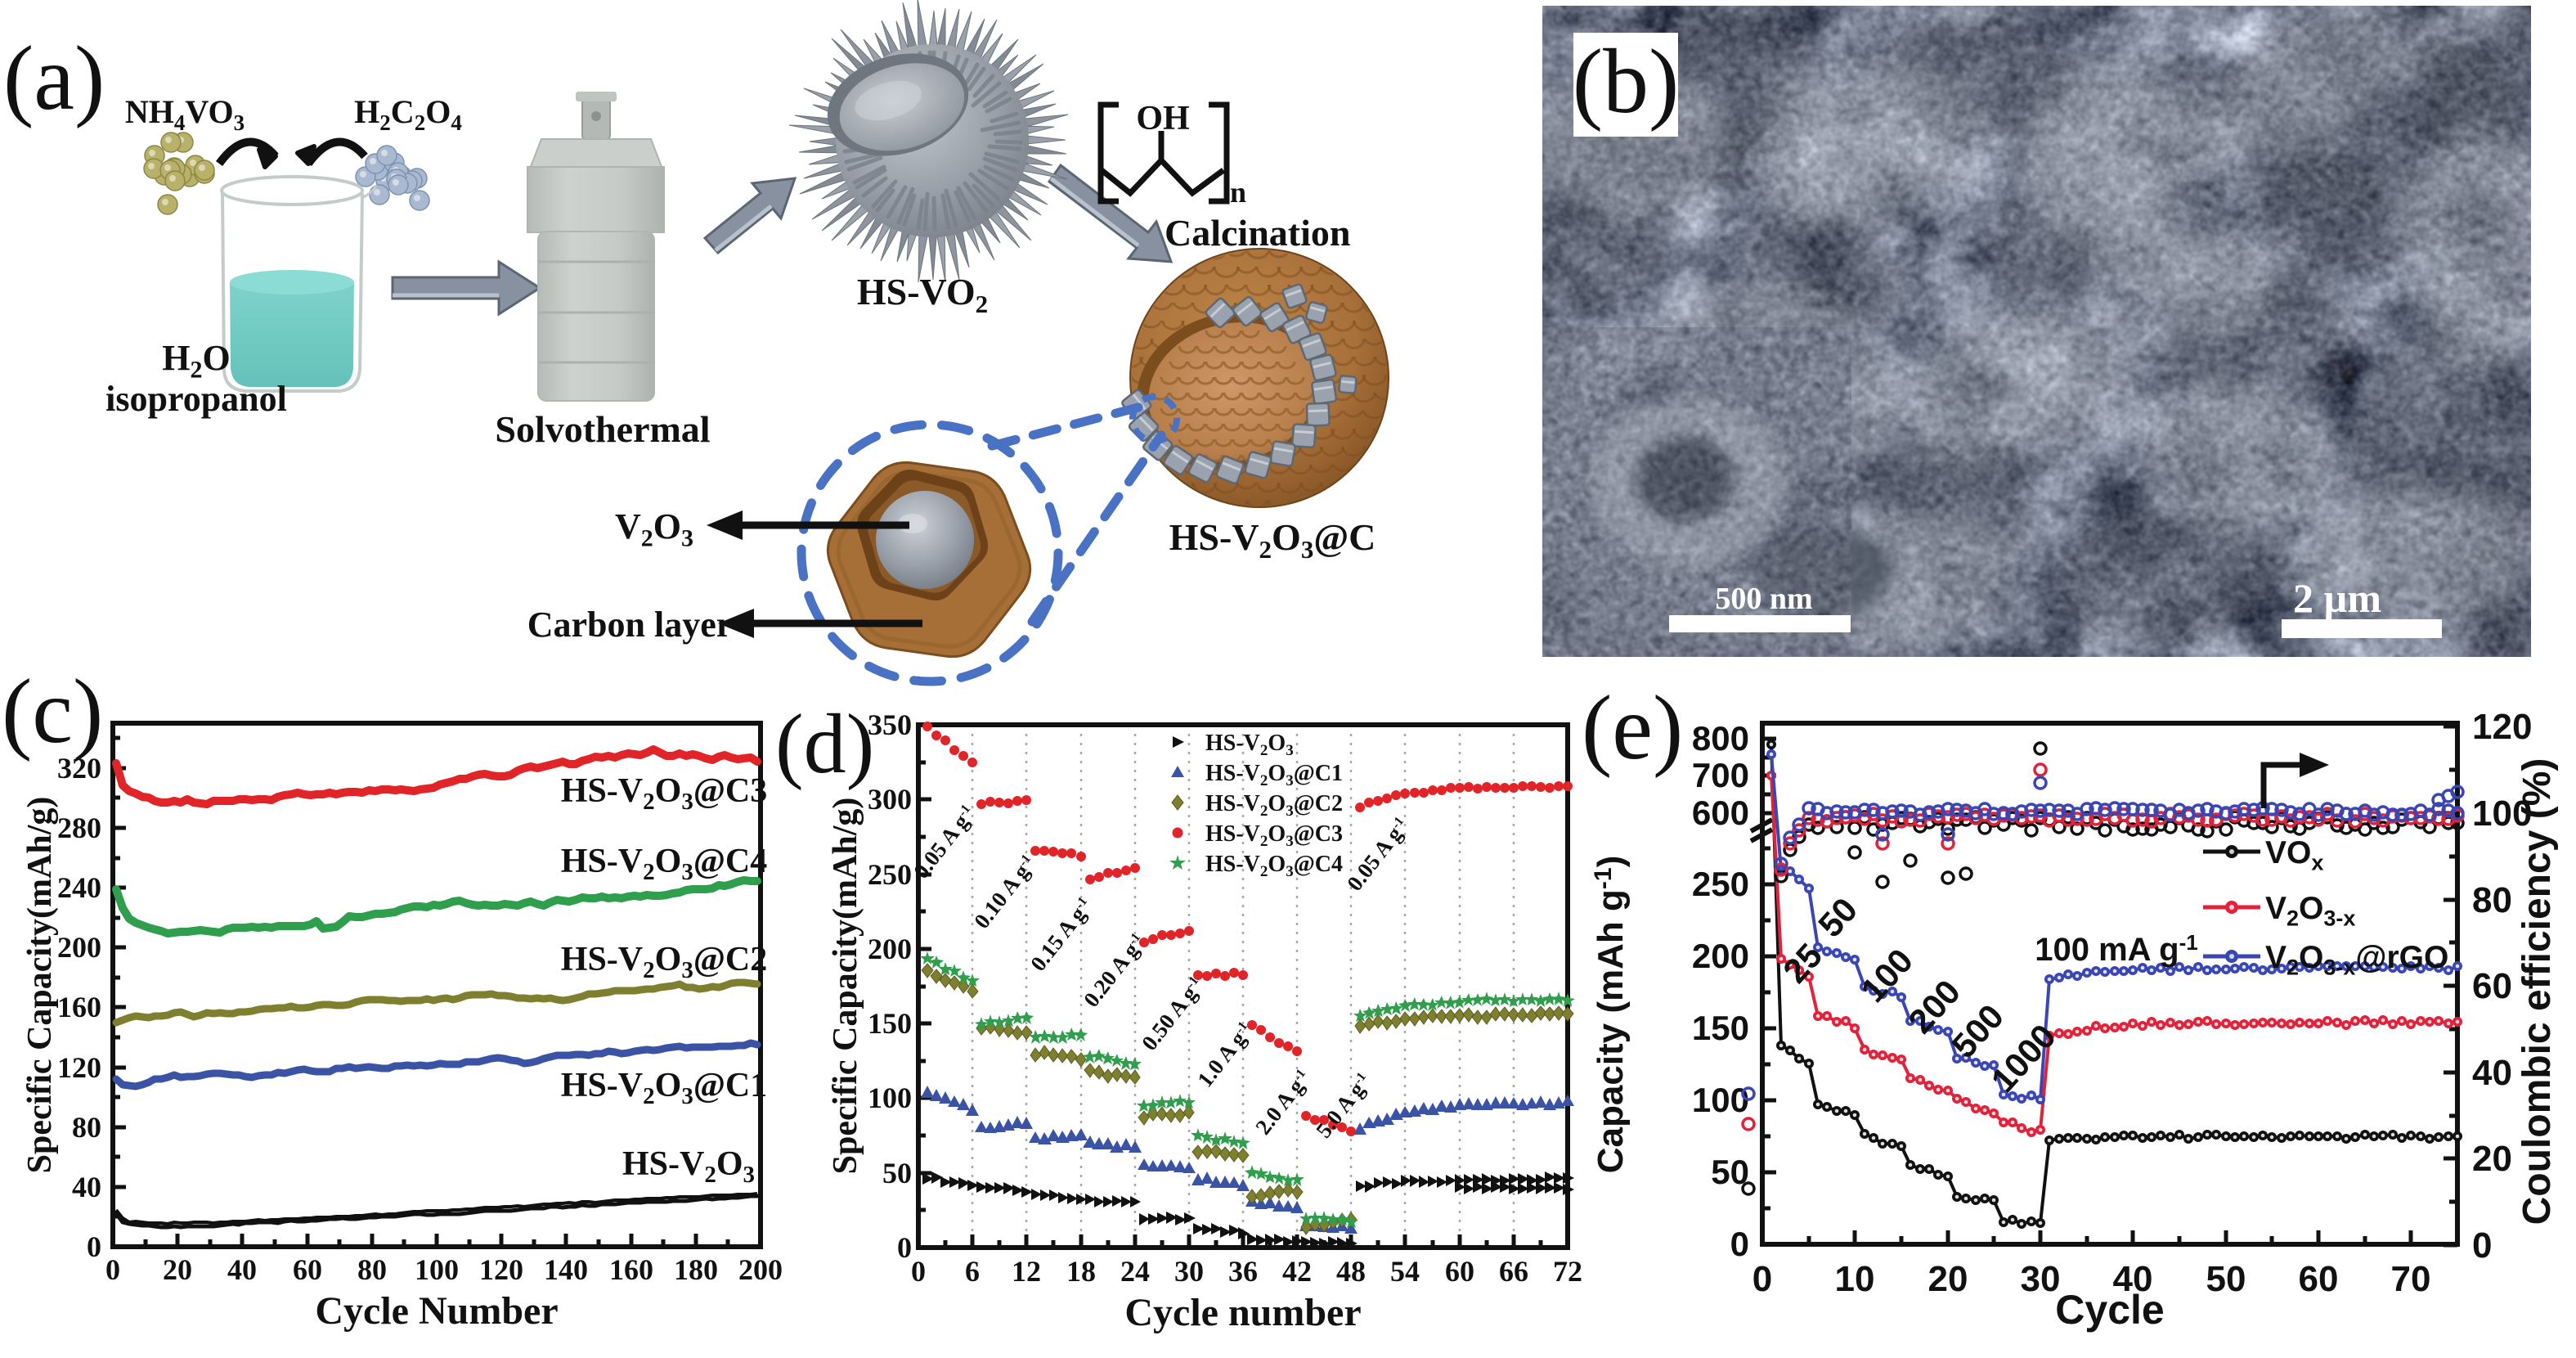 The image size is (2576, 1358). What do you see at coordinates (1855, 1279) in the screenshot?
I see `svg-text: 10` at bounding box center [1855, 1279].